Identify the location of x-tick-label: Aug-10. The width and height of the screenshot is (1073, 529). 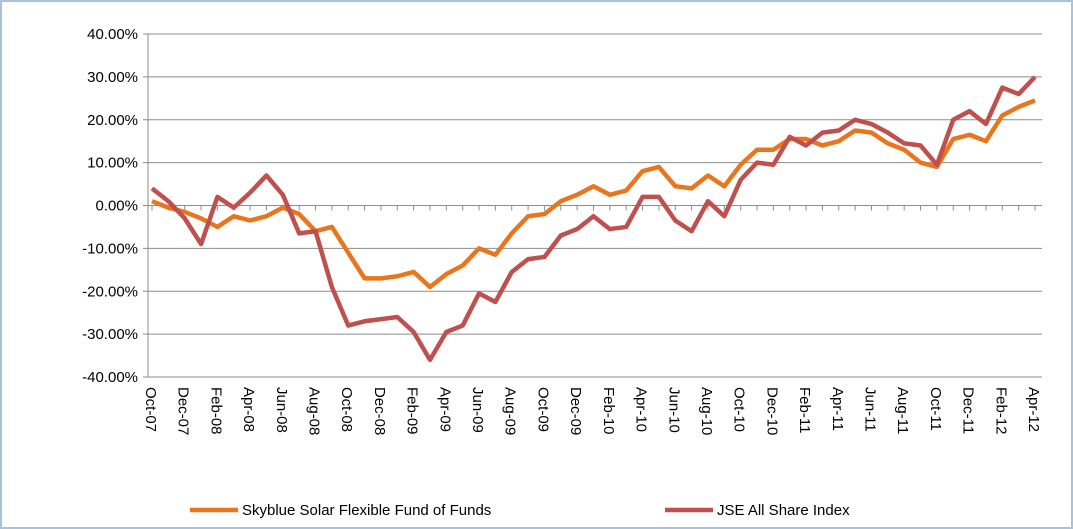
(706, 411).